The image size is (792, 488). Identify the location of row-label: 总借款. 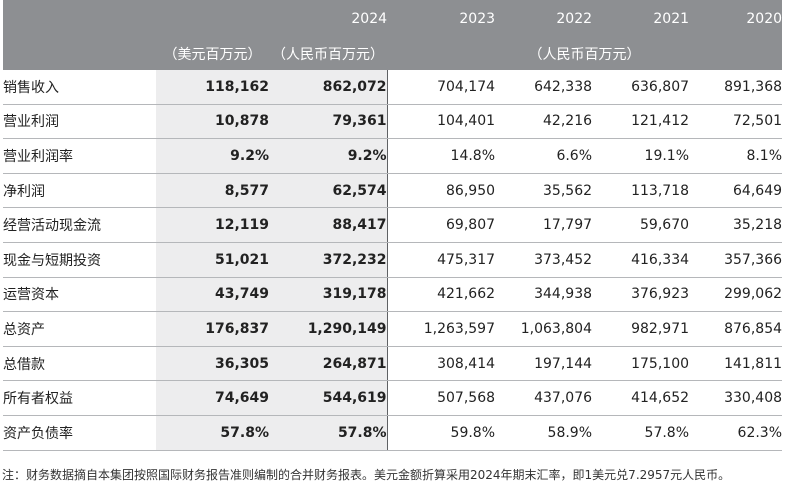
(79, 364).